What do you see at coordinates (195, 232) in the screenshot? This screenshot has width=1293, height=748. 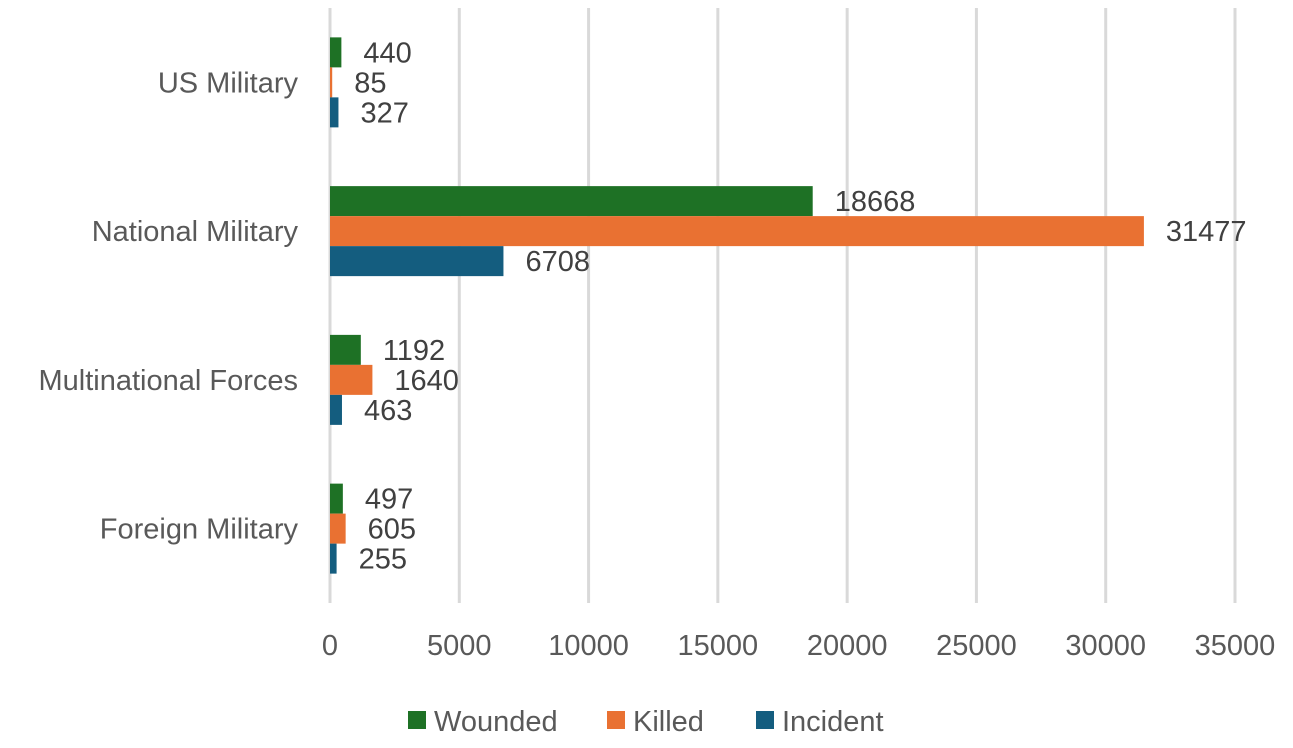 I see `category-label-national-military: National Military` at bounding box center [195, 232].